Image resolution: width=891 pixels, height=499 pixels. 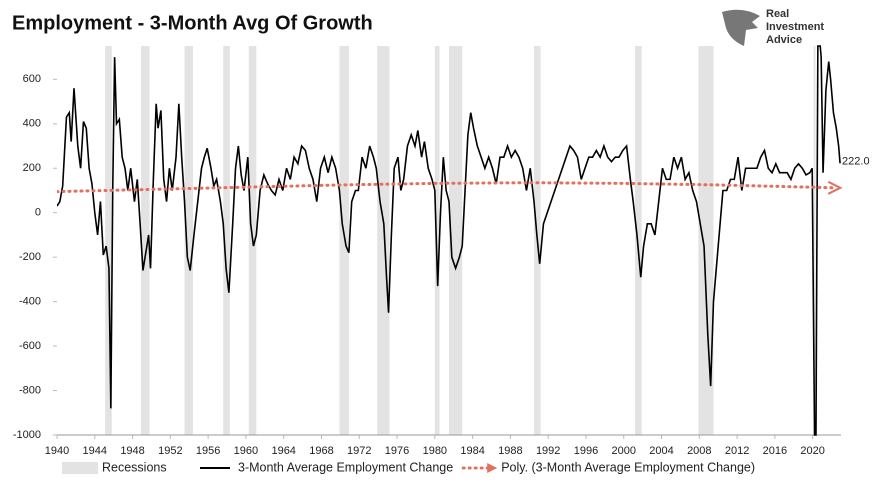 What do you see at coordinates (548, 451) in the screenshot?
I see `x-tick-label: 1992` at bounding box center [548, 451].